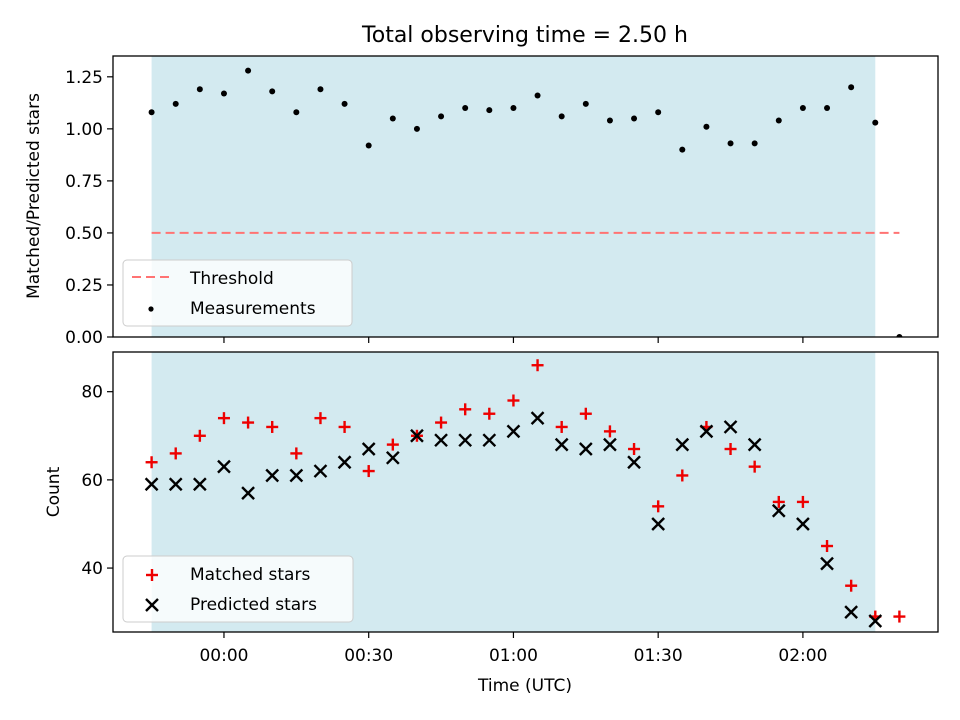 The image size is (960, 720). Describe the element at coordinates (238, 589) in the screenshot. I see `legend-box` at that location.